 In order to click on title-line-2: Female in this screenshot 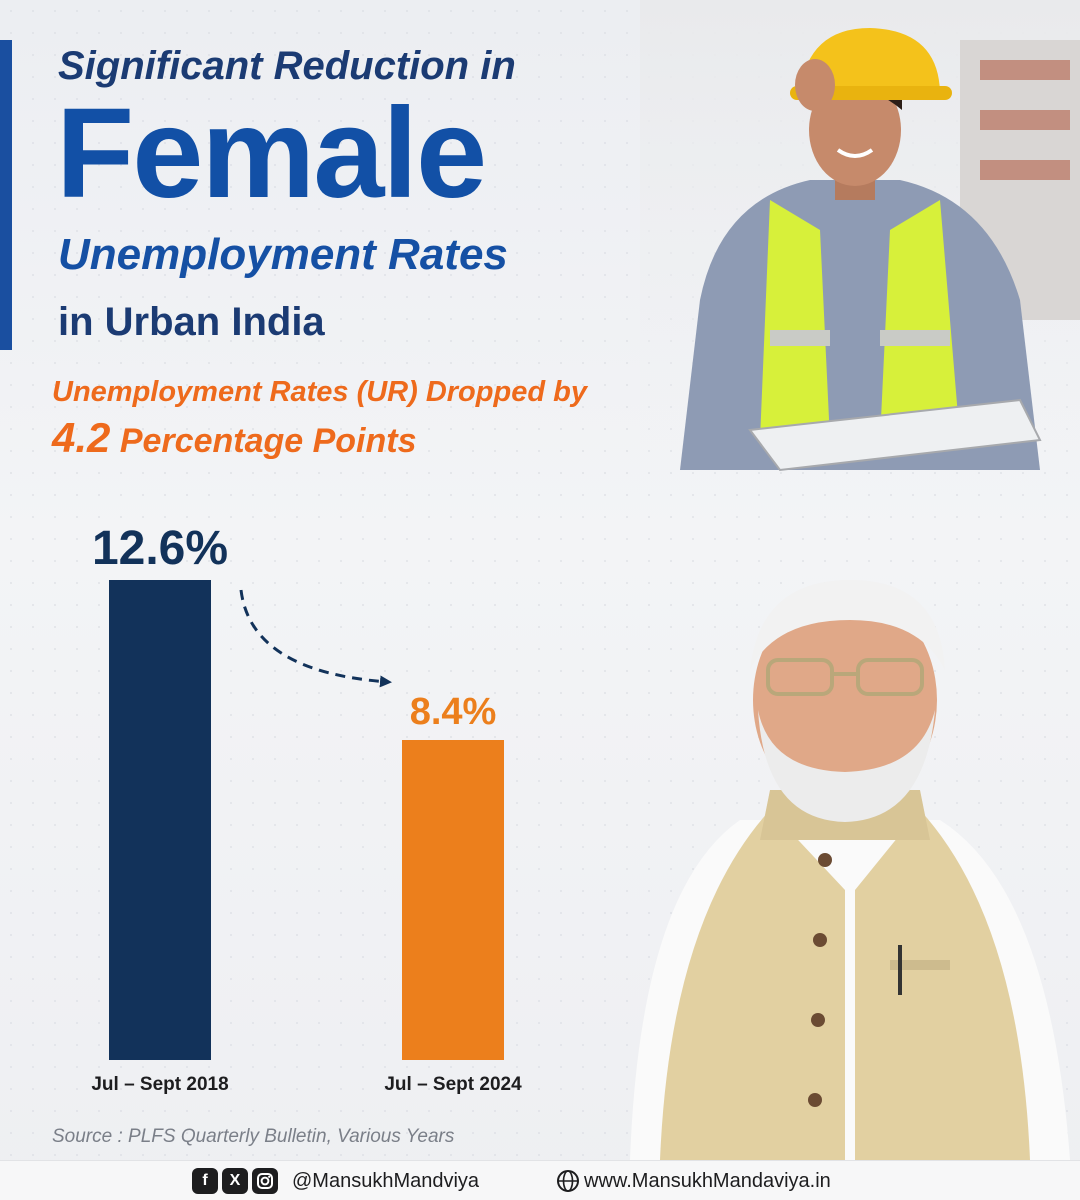, I will do `click(271, 153)`.